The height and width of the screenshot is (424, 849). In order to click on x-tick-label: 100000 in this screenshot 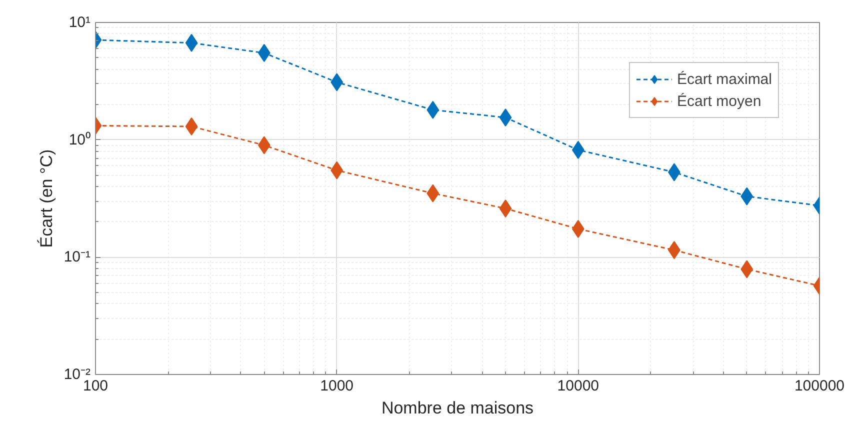, I will do `click(819, 386)`.